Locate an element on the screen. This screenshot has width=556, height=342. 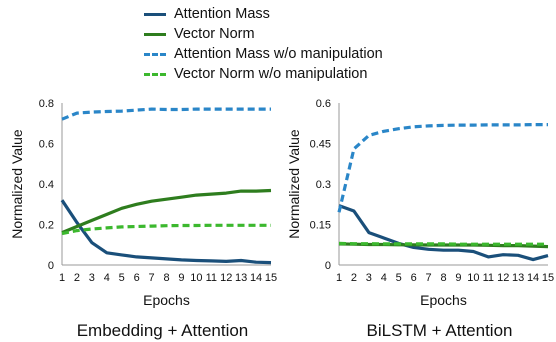
panel-2-xtick-label: 5 is located at coordinates (399, 278).